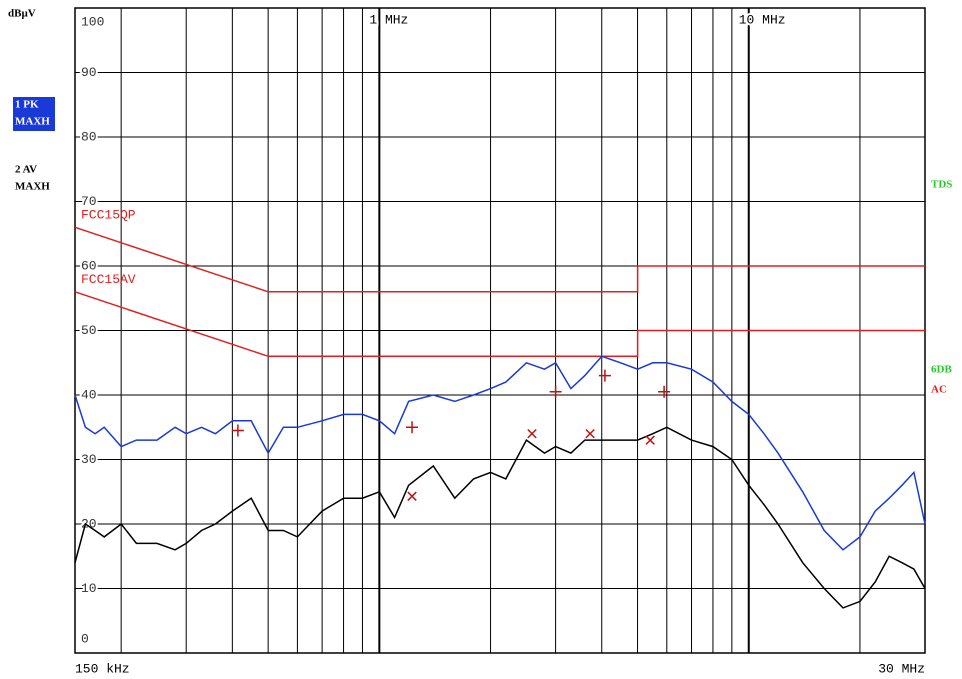 This screenshot has width=962, height=679. Describe the element at coordinates (89, 136) in the screenshot. I see `y-tick-label: 80` at that location.